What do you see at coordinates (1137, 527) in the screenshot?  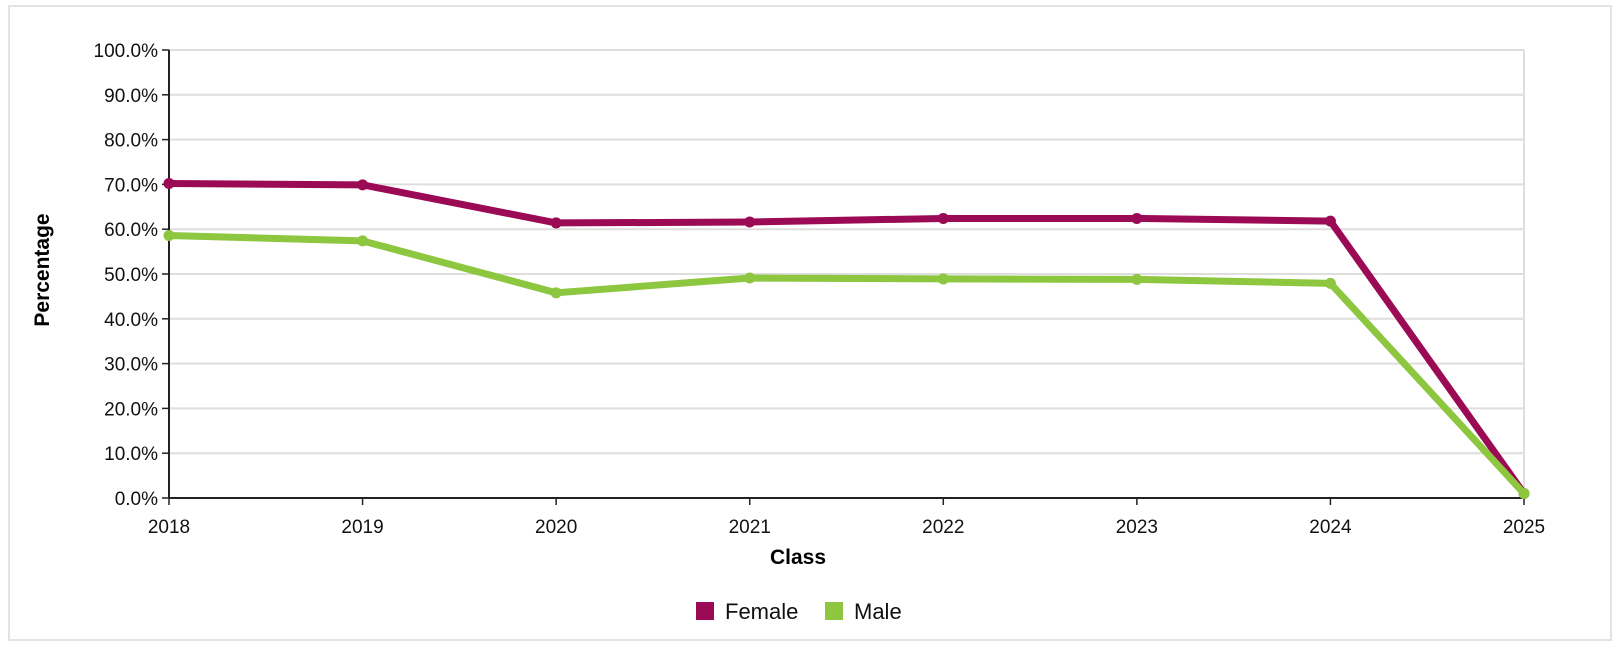 I see `x-tick-label: 2023` at bounding box center [1137, 527].